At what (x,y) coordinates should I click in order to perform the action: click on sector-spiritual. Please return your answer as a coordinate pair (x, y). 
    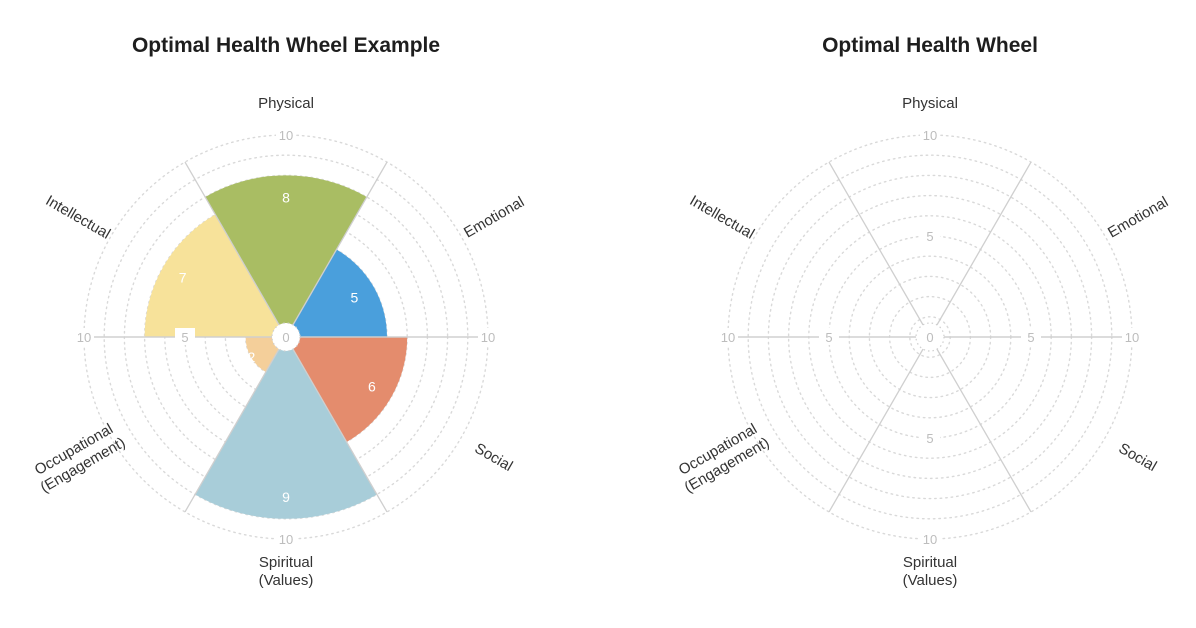
    Looking at the image, I should click on (286, 428).